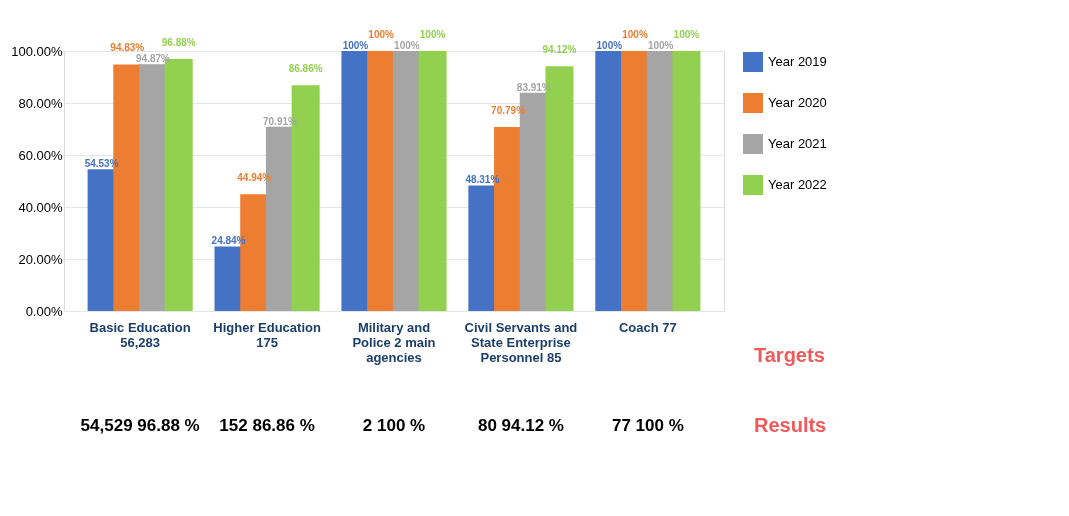 Image resolution: width=1069 pixels, height=516 pixels. What do you see at coordinates (559, 50) in the screenshot?
I see `data-label: 94.12%` at bounding box center [559, 50].